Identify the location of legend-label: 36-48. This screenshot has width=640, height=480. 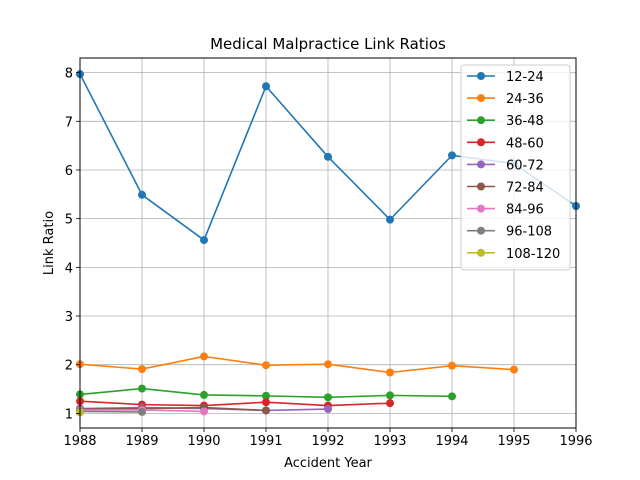
(525, 121).